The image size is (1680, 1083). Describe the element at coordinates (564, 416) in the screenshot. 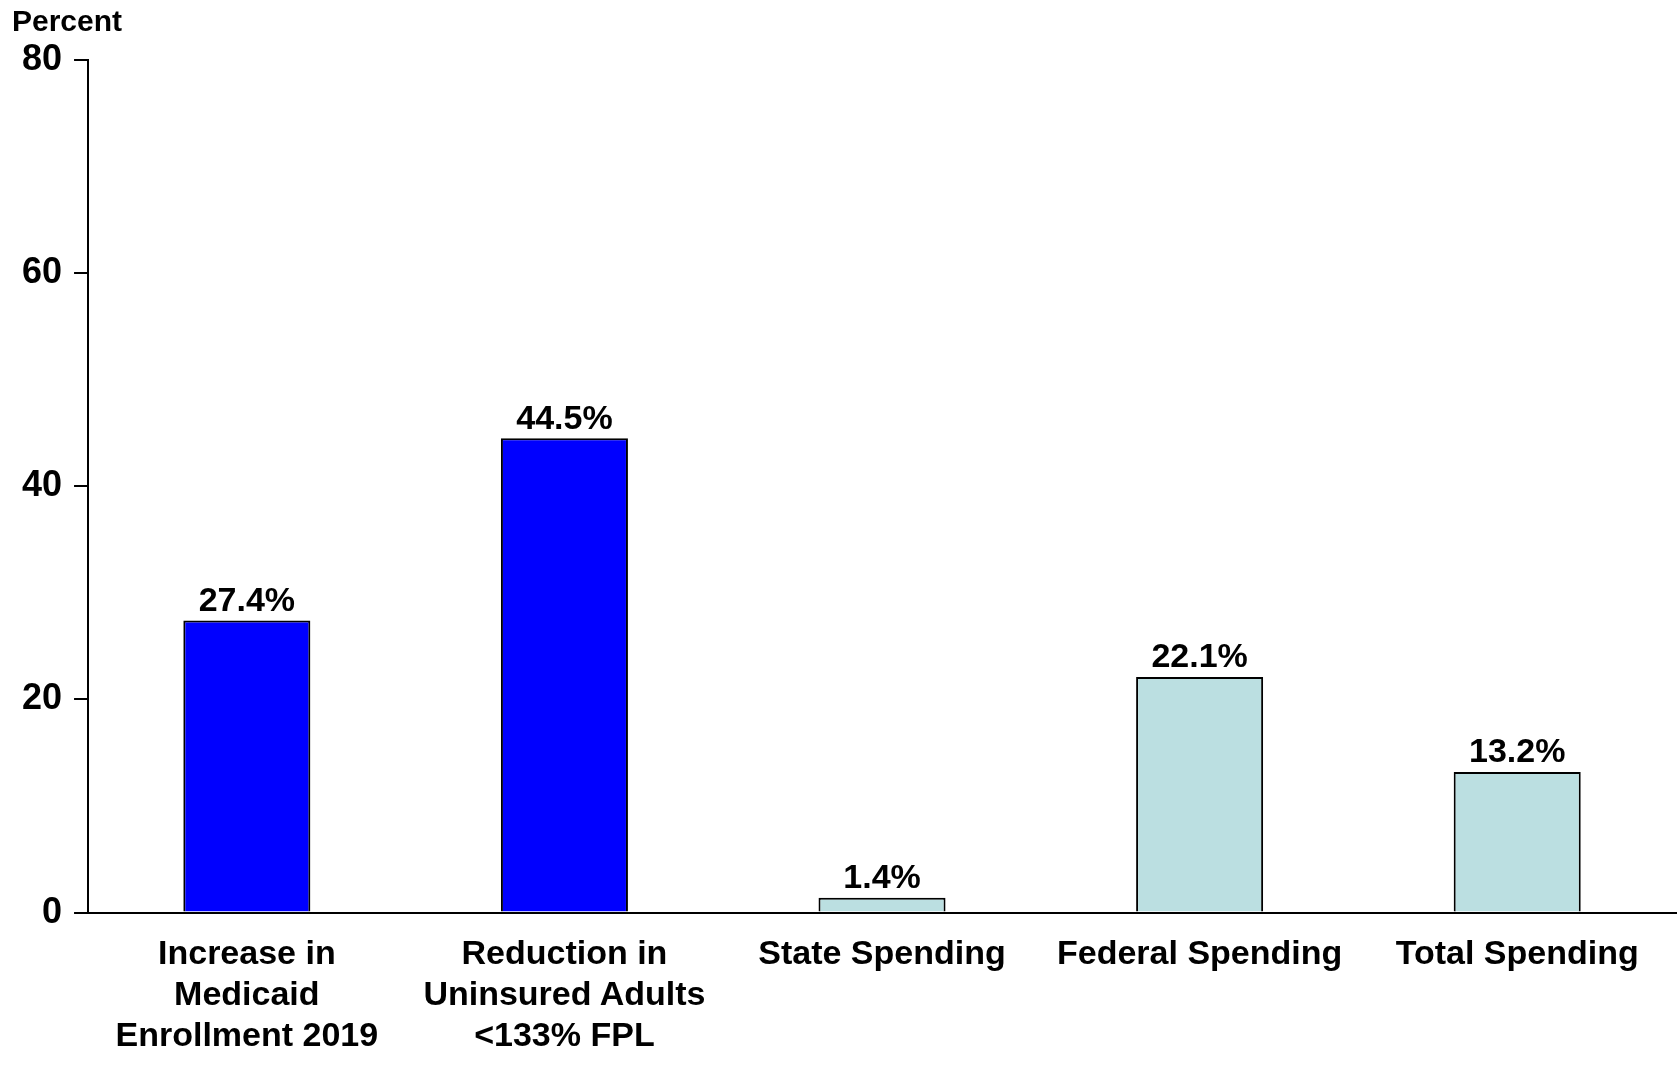

I see `data-label: 44.5%` at that location.